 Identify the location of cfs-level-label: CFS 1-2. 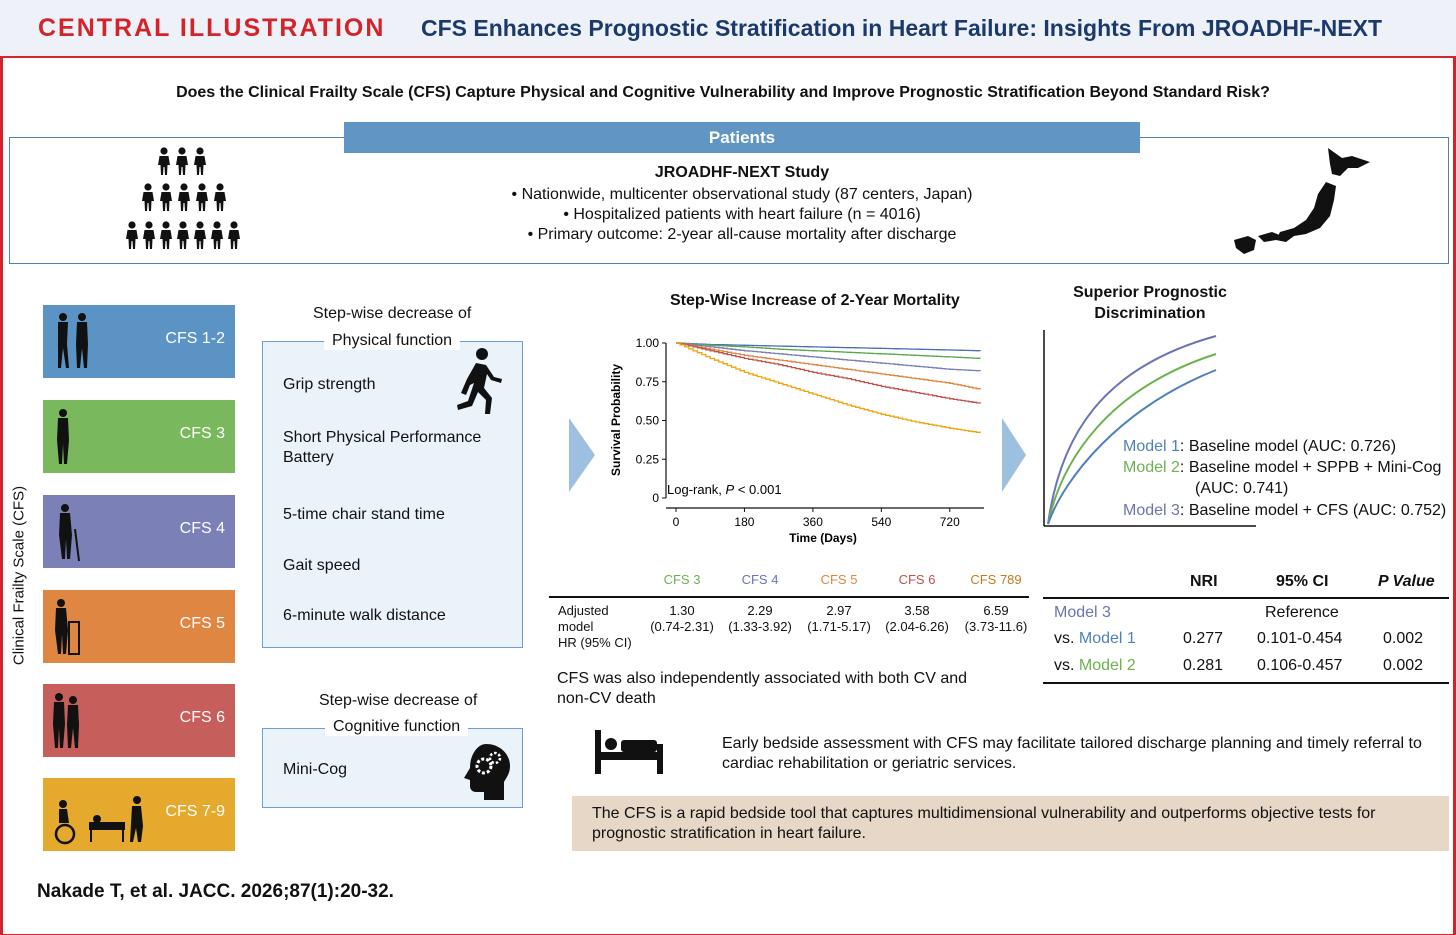
(195, 338).